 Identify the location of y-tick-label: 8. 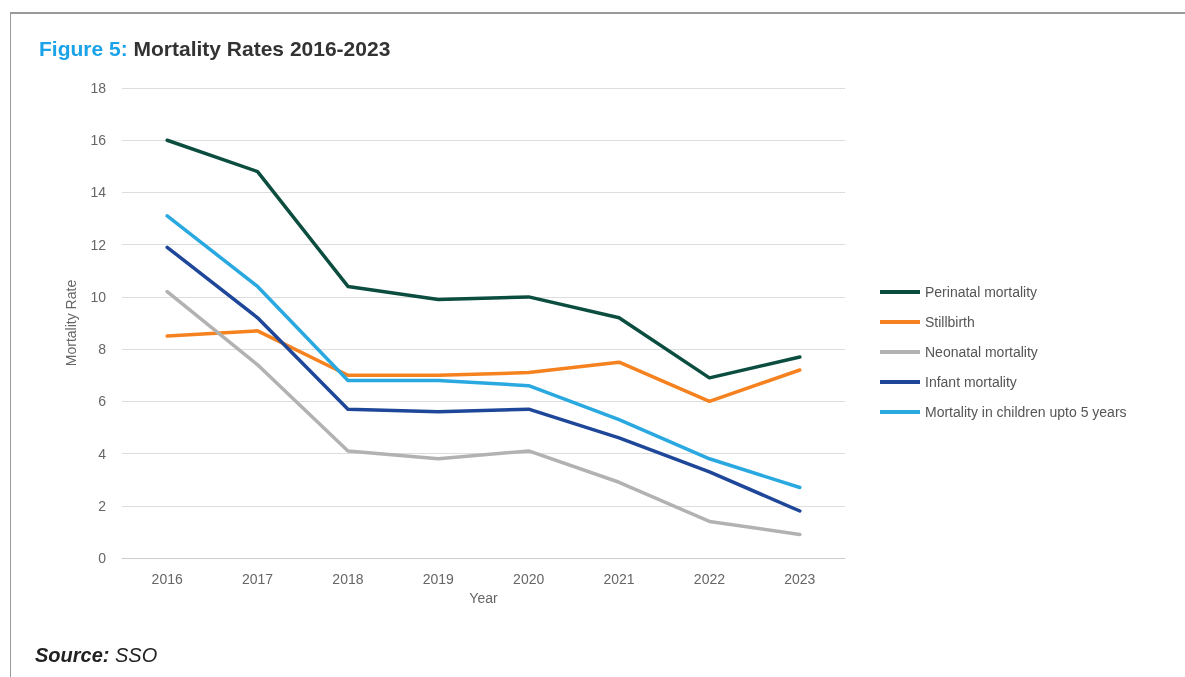
(102, 349).